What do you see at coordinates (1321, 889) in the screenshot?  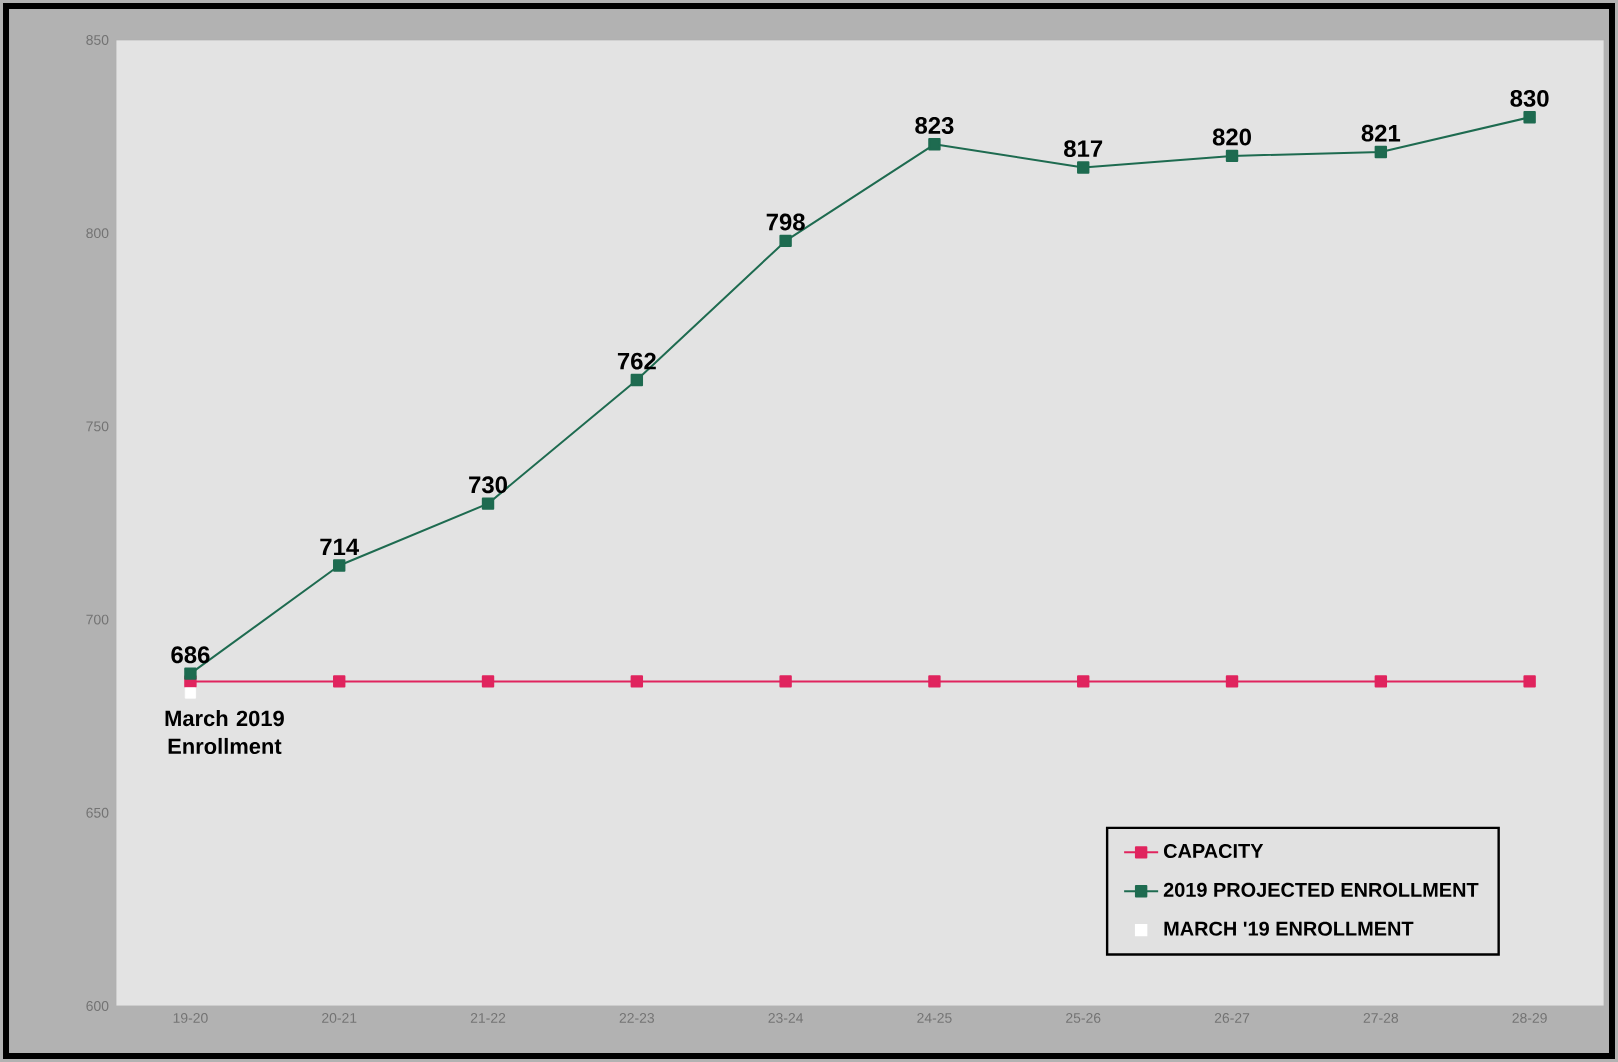 I see `legend-label: 2019 PROJECTED ENROLLMENT` at bounding box center [1321, 889].